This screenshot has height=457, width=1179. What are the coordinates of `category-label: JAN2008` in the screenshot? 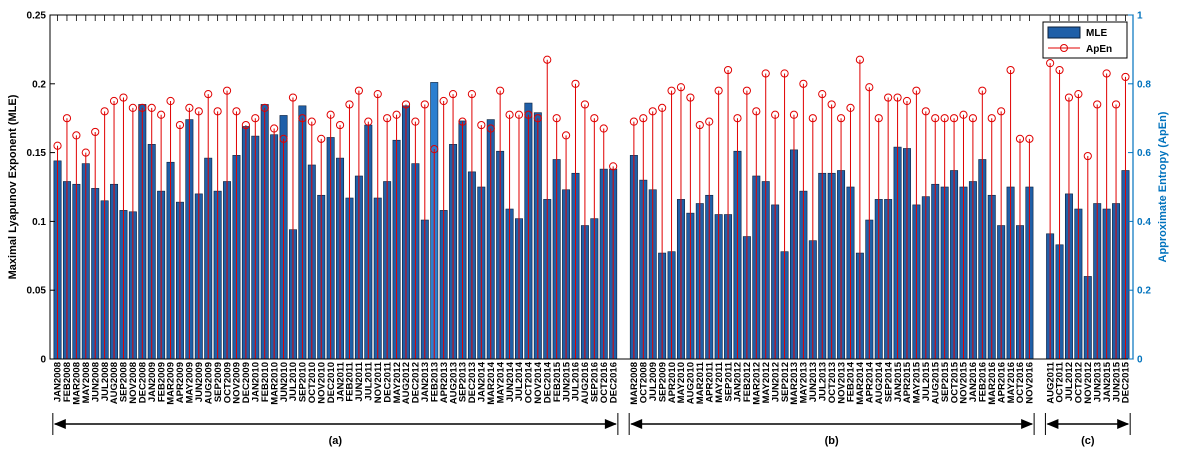 It's located at (58, 382).